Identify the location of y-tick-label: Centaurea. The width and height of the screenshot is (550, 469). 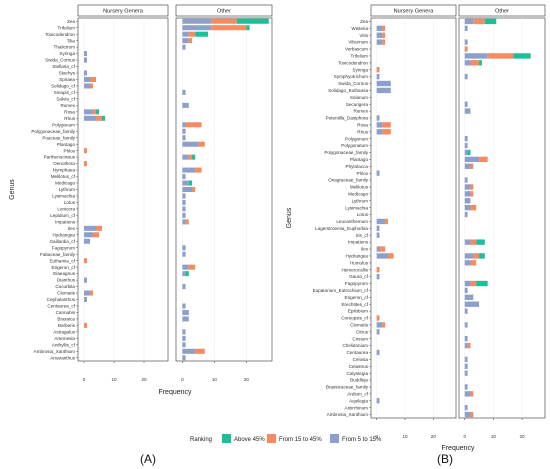
(358, 352).